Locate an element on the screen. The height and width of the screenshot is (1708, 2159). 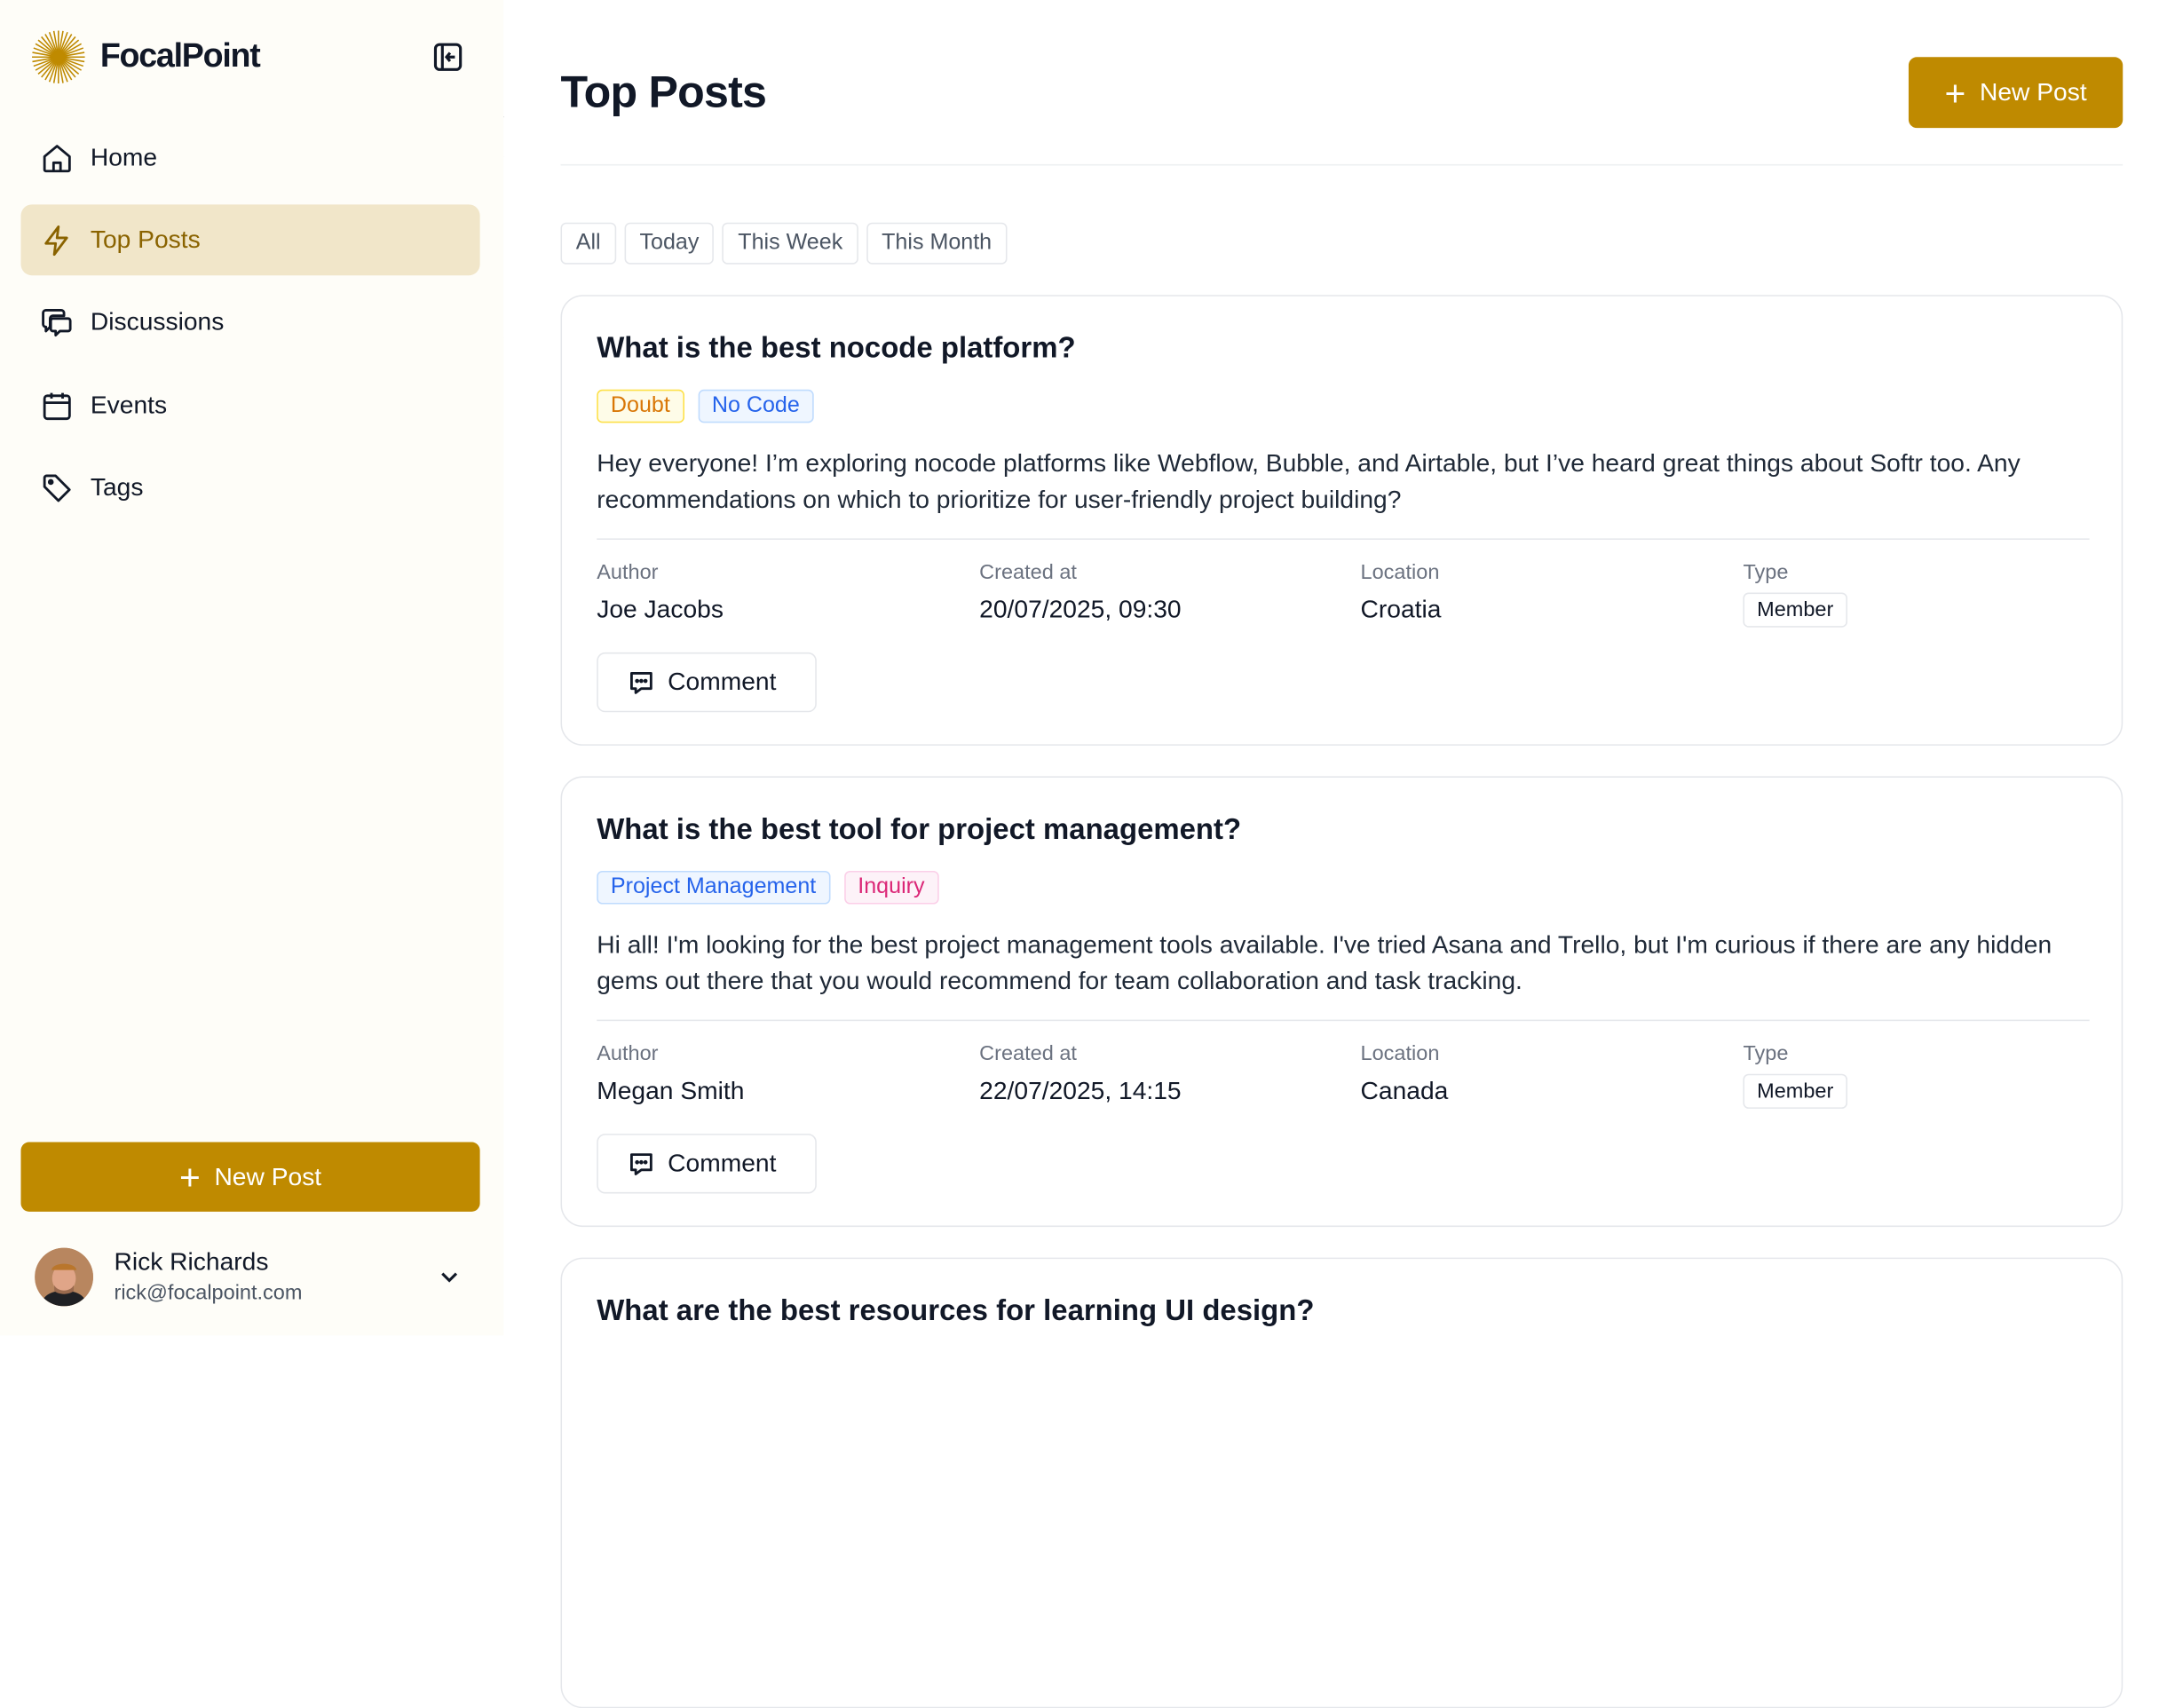
tag-badge: Doubt is located at coordinates (640, 406).